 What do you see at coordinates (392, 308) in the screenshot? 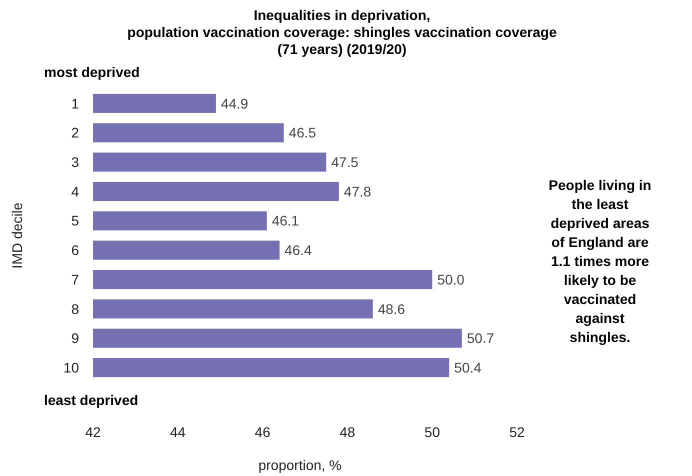
I see `data-label: 48.6` at bounding box center [392, 308].